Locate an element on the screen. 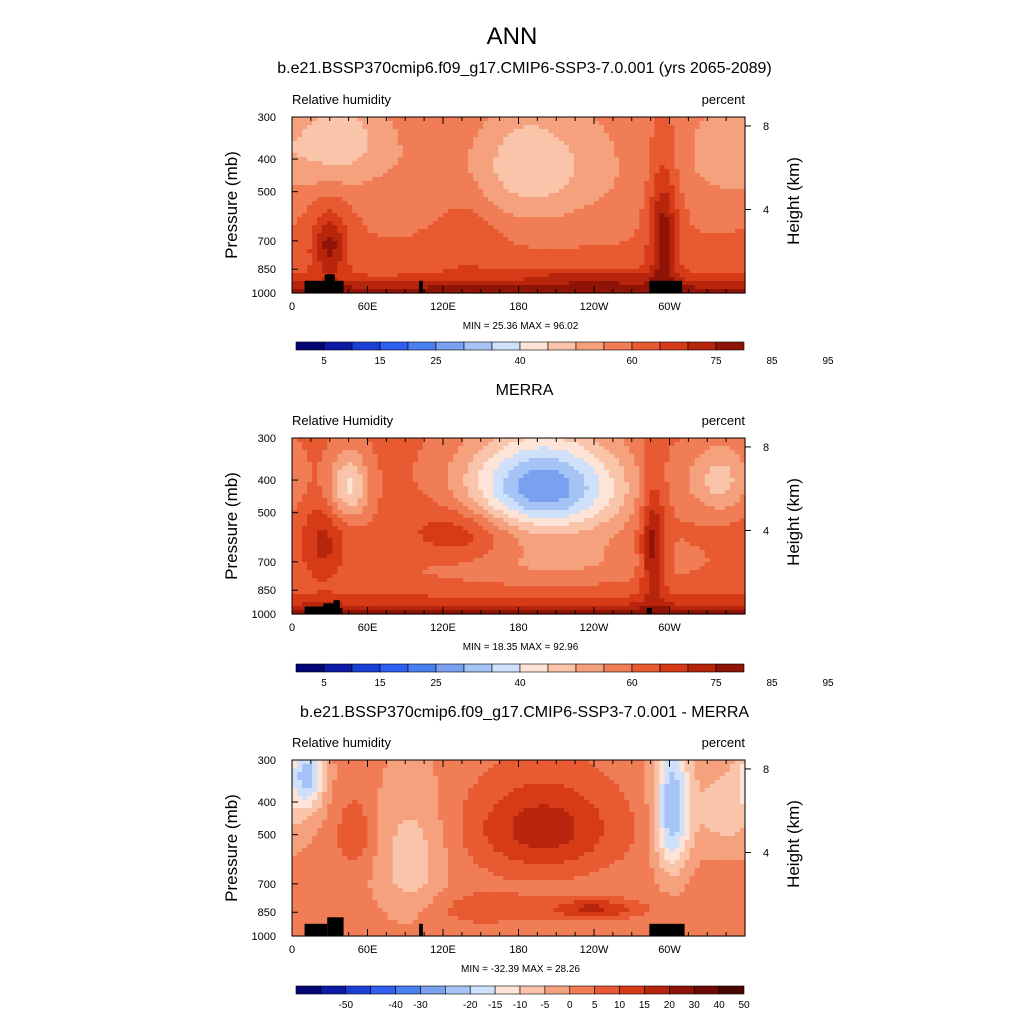 Image resolution: width=1024 pixels, height=1024 pixels. topography-mask is located at coordinates (421, 286).